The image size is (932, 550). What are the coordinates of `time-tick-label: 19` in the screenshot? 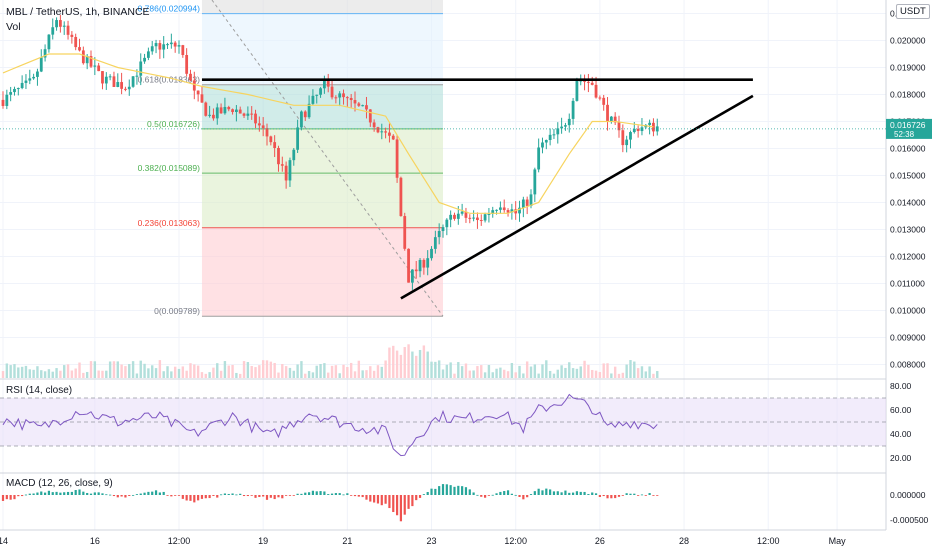 It's located at (263, 541).